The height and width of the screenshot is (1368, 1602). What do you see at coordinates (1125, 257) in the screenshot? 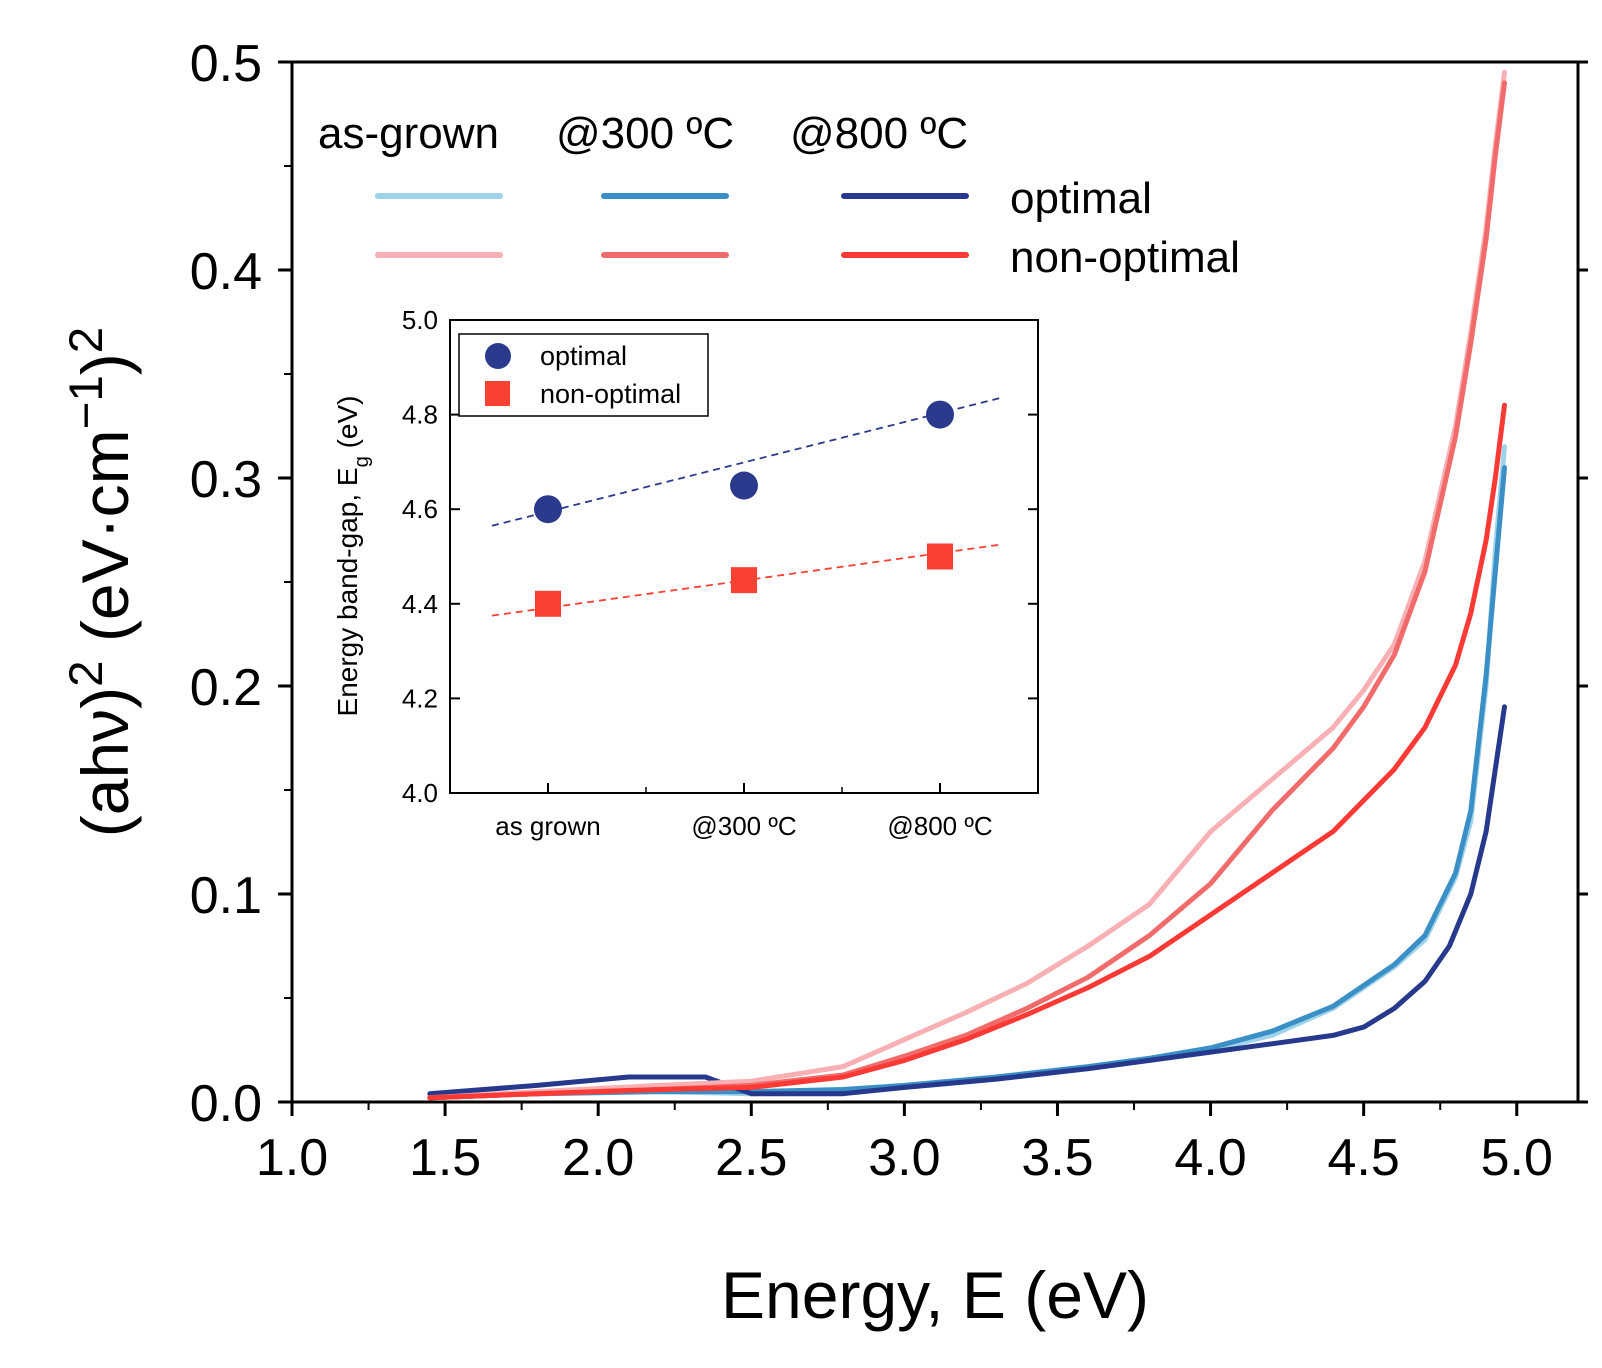
I see `legend-row-non-optimal: non-optimal` at bounding box center [1125, 257].